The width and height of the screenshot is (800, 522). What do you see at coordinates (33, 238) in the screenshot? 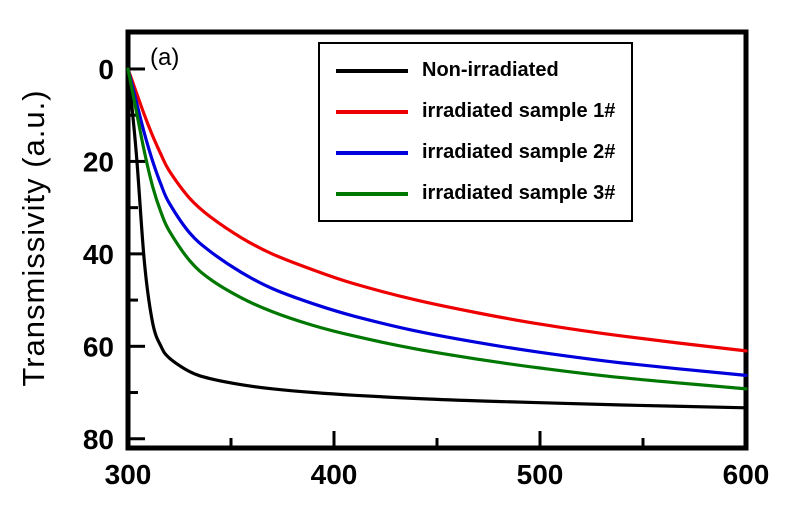
I see `y-axis-title: Transmissivity (a.u.)` at bounding box center [33, 238].